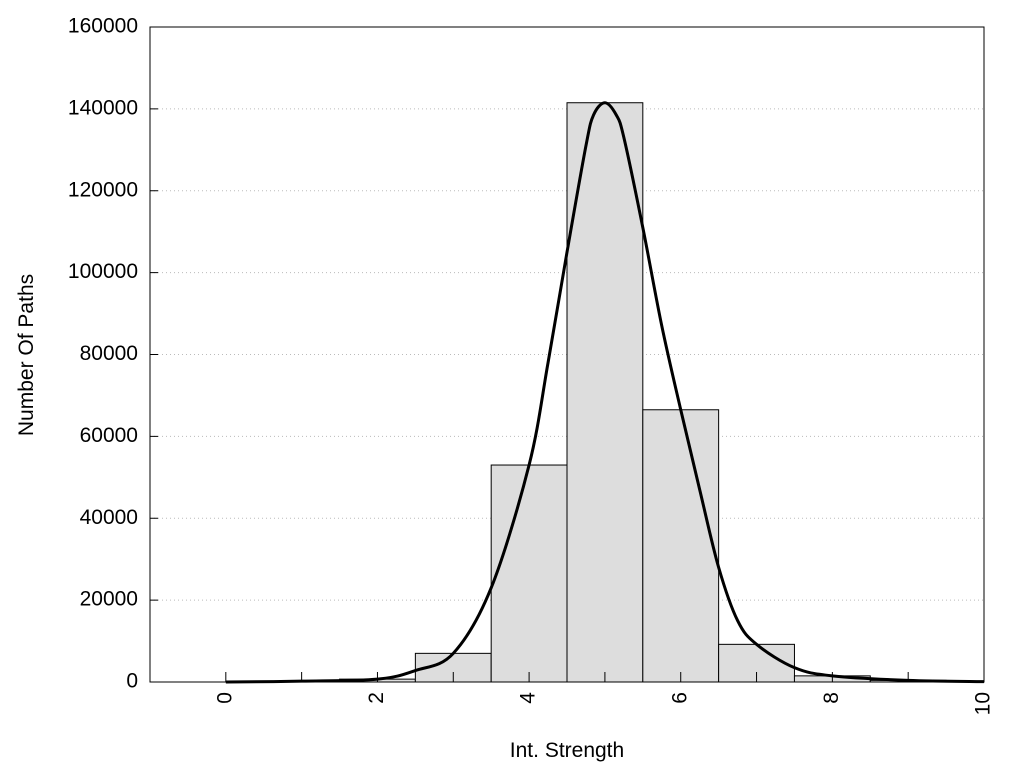 The image size is (1024, 768). Describe the element at coordinates (604, 693) in the screenshot. I see `x-axis-ticks: 0 2 4 6 8 10` at that location.